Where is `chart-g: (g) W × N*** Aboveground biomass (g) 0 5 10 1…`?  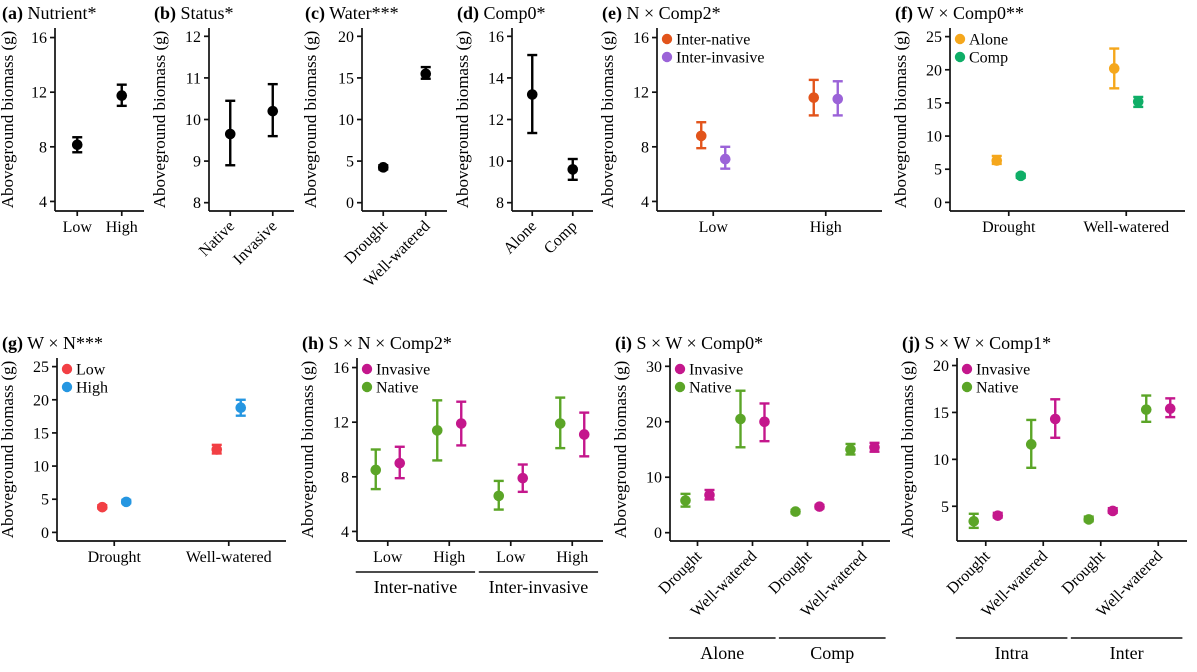 chart-g: (g) W × N*** Aboveground biomass (g) 0 5 10 1… is located at coordinates (143, 449).